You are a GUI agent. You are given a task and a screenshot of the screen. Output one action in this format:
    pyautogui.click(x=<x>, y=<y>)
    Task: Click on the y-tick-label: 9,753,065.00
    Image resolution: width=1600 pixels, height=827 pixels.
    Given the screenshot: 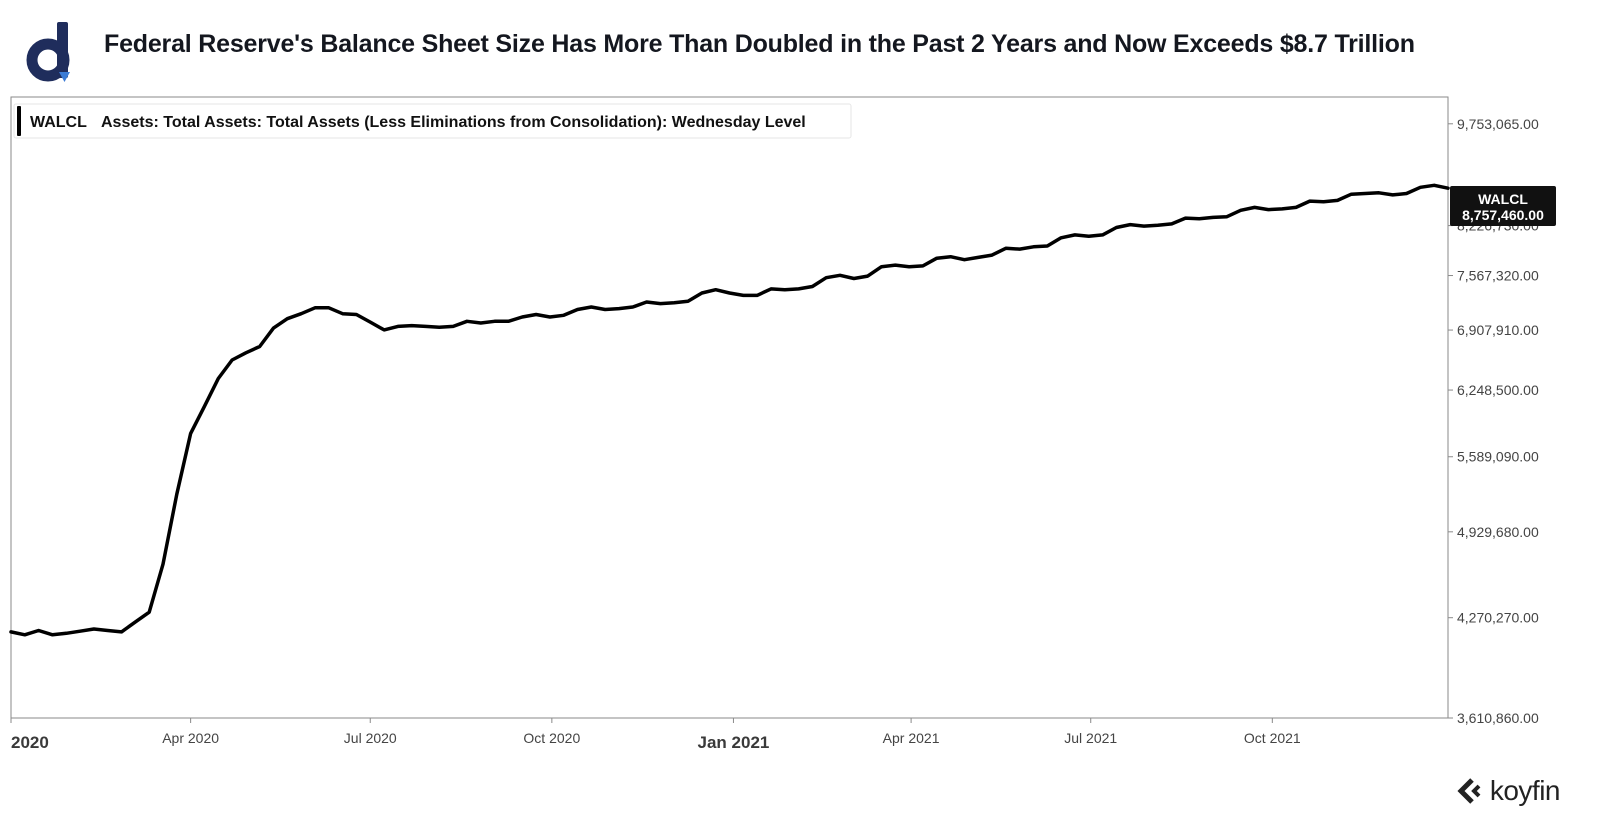 What is the action you would take?
    pyautogui.click(x=1498, y=124)
    